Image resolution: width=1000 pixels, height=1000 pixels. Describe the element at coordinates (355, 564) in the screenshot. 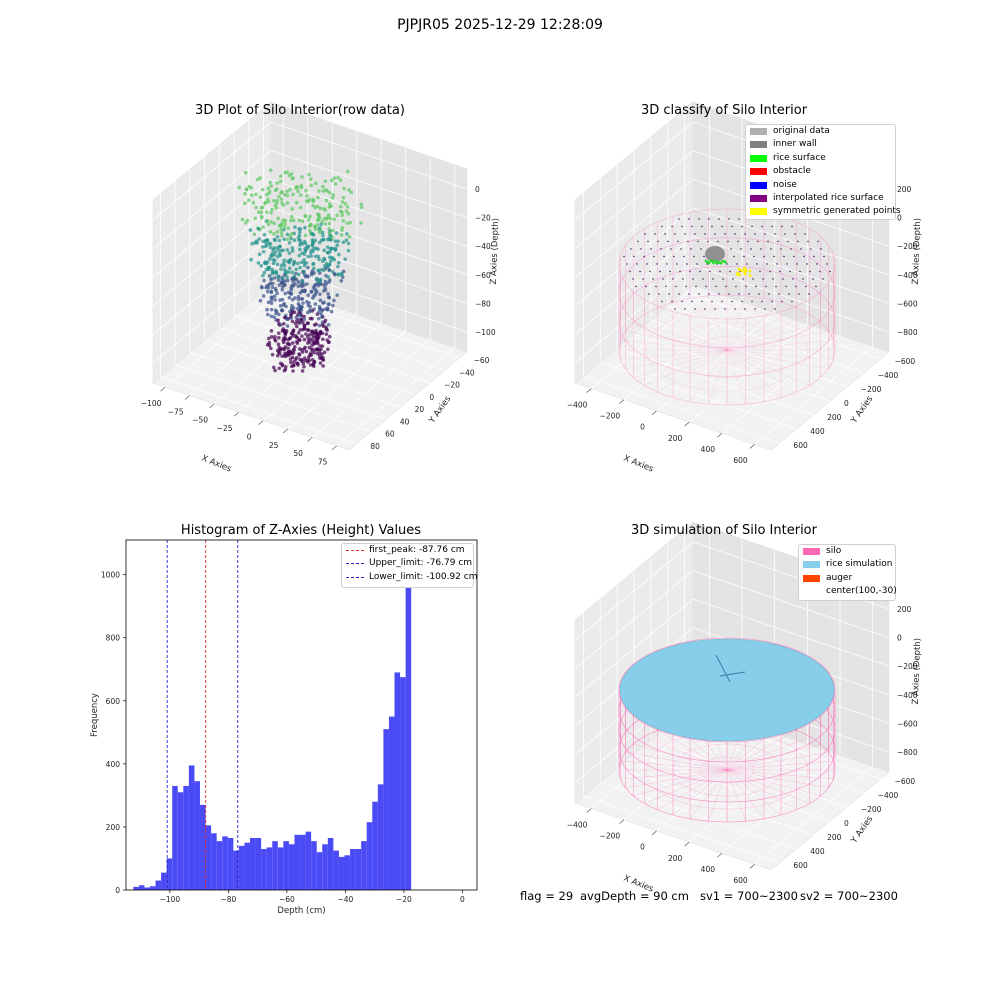

I see `legend-line` at that location.